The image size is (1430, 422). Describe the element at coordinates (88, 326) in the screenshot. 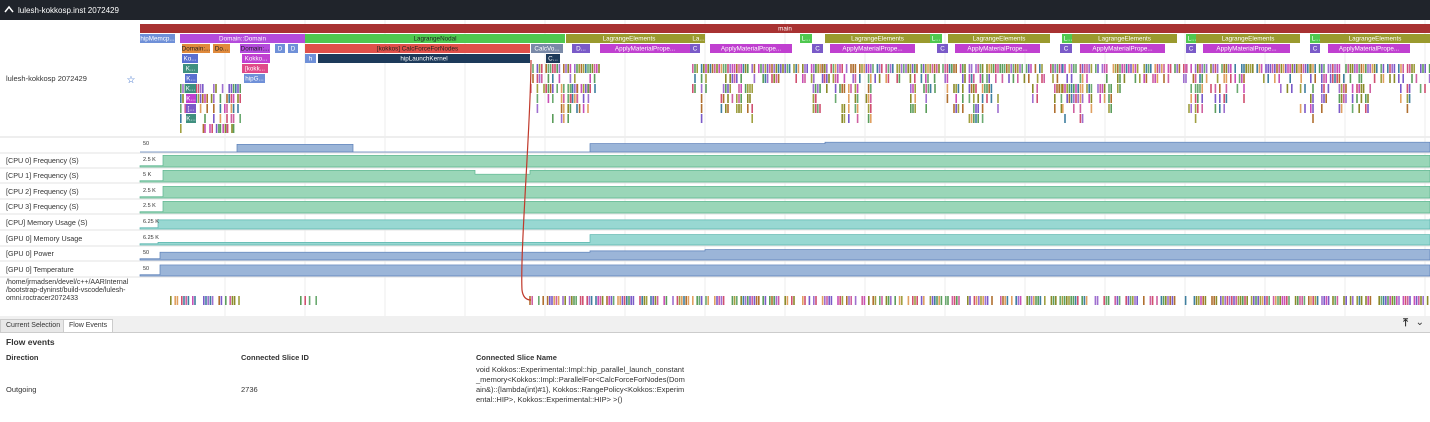

I see `tab-active: Flow Events` at that location.